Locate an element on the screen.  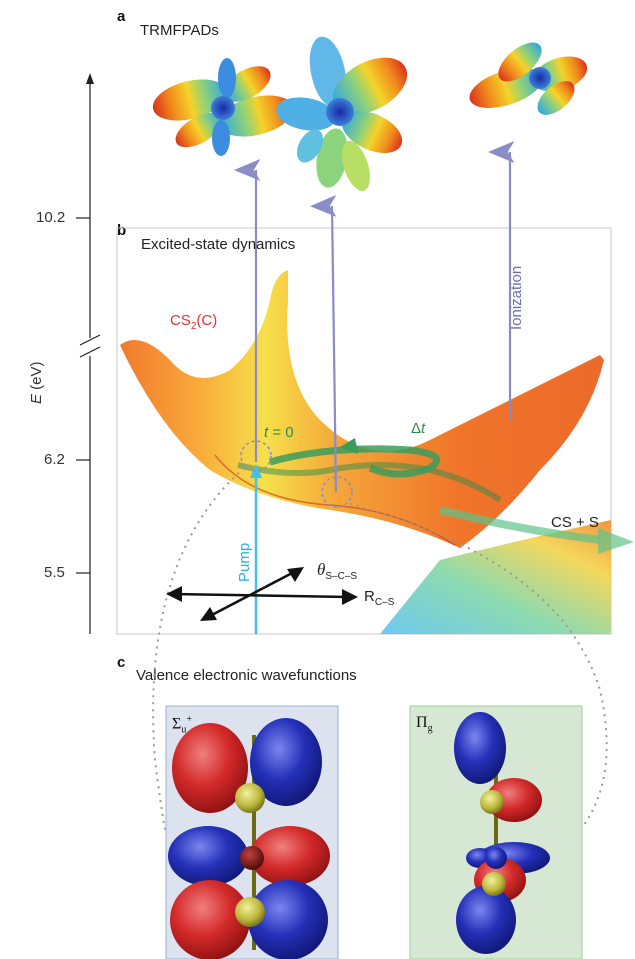
energy-axis is located at coordinates (88, 353).